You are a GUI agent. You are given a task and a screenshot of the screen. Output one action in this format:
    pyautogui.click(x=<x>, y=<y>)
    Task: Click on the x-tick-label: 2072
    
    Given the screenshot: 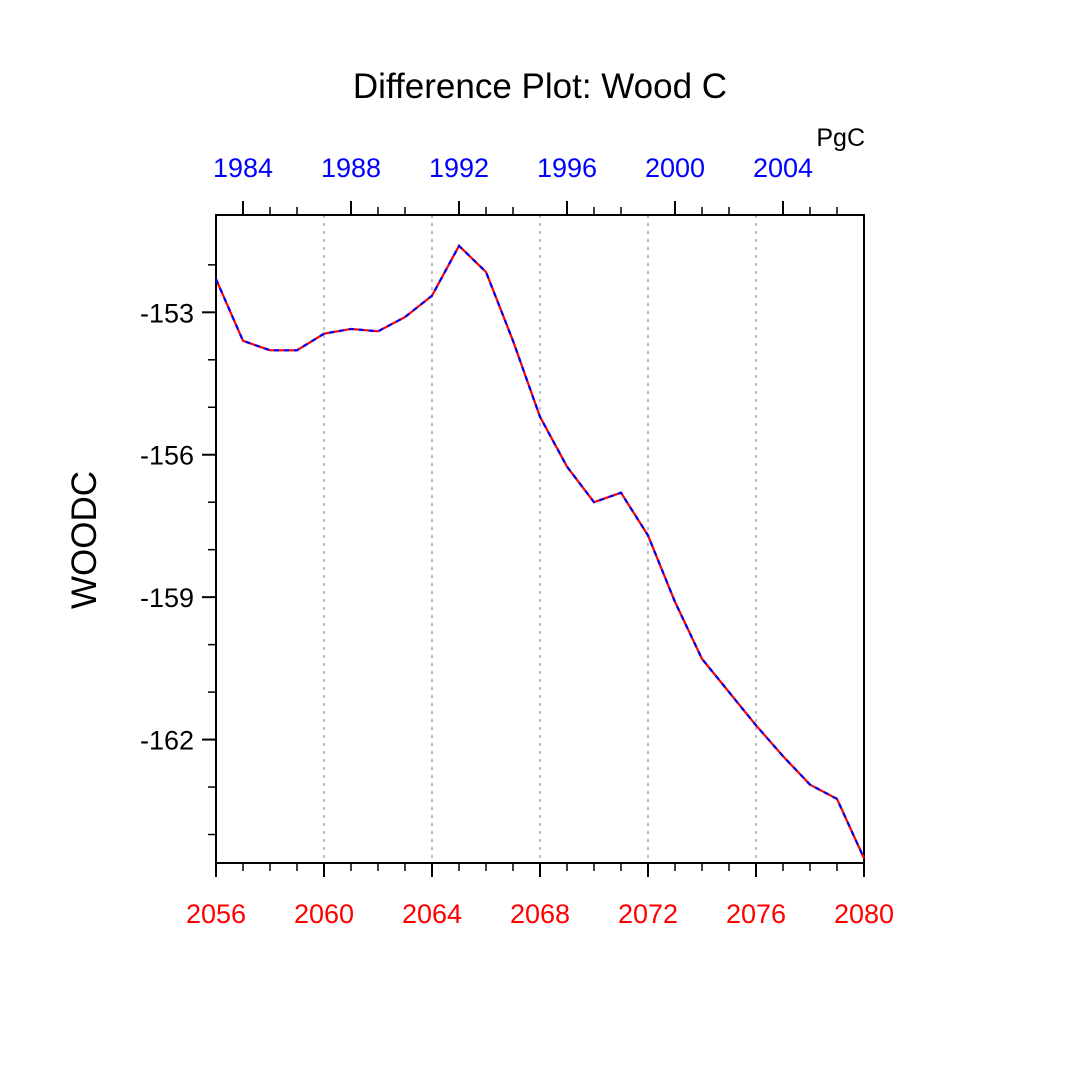 What is the action you would take?
    pyautogui.click(x=648, y=914)
    